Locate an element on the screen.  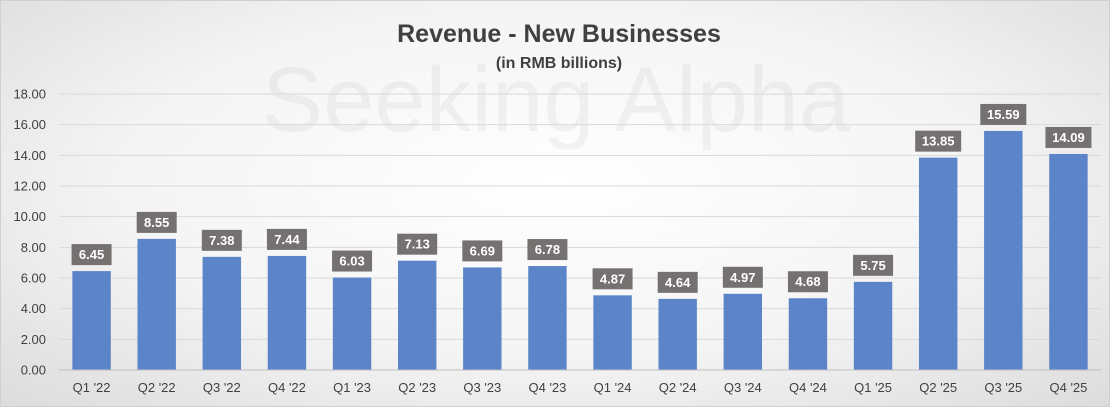
x-tick-label: Q1 '23 is located at coordinates (352, 387).